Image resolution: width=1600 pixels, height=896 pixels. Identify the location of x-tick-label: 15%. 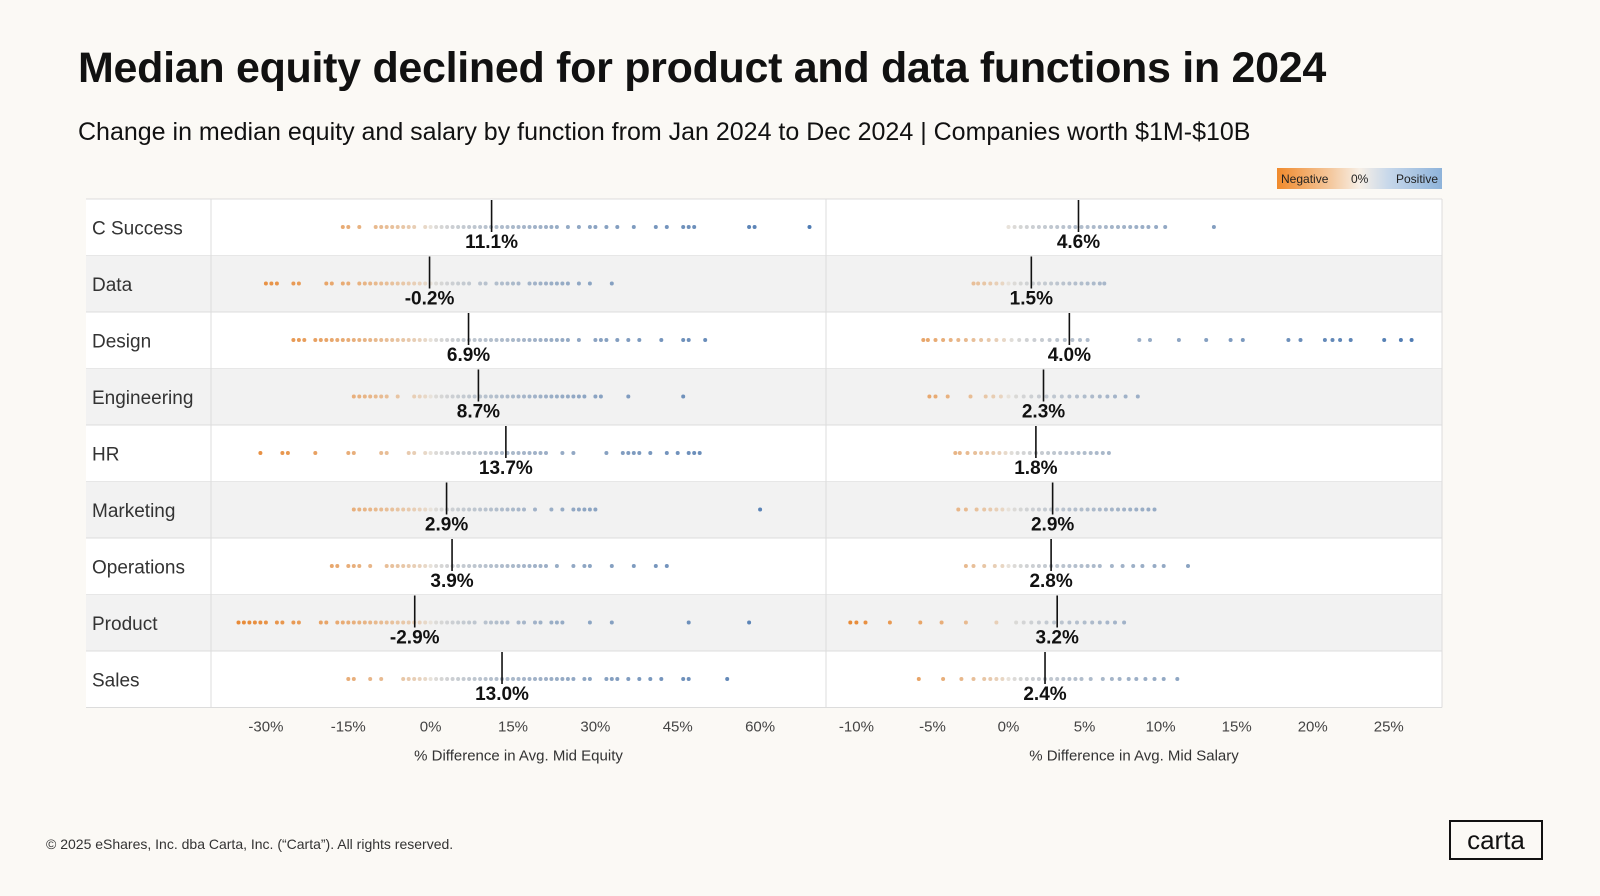
(1237, 727).